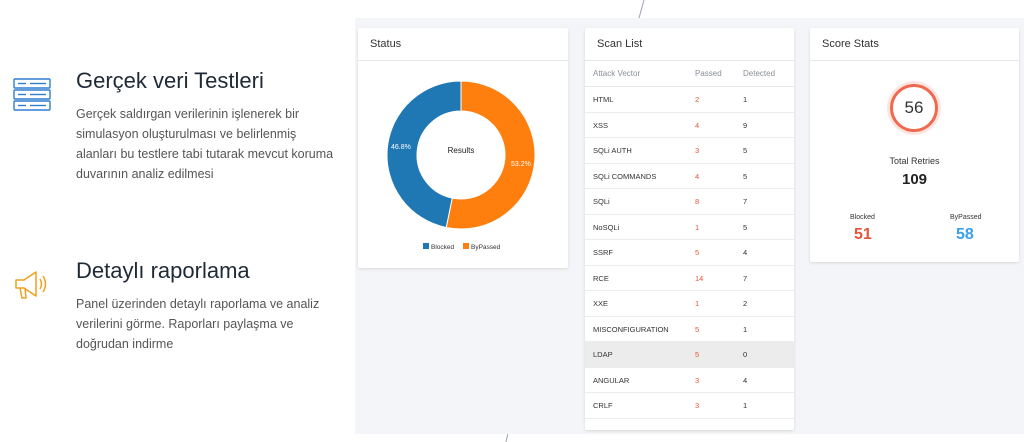 The height and width of the screenshot is (442, 1024). I want to click on donut-center-label: Results, so click(461, 150).